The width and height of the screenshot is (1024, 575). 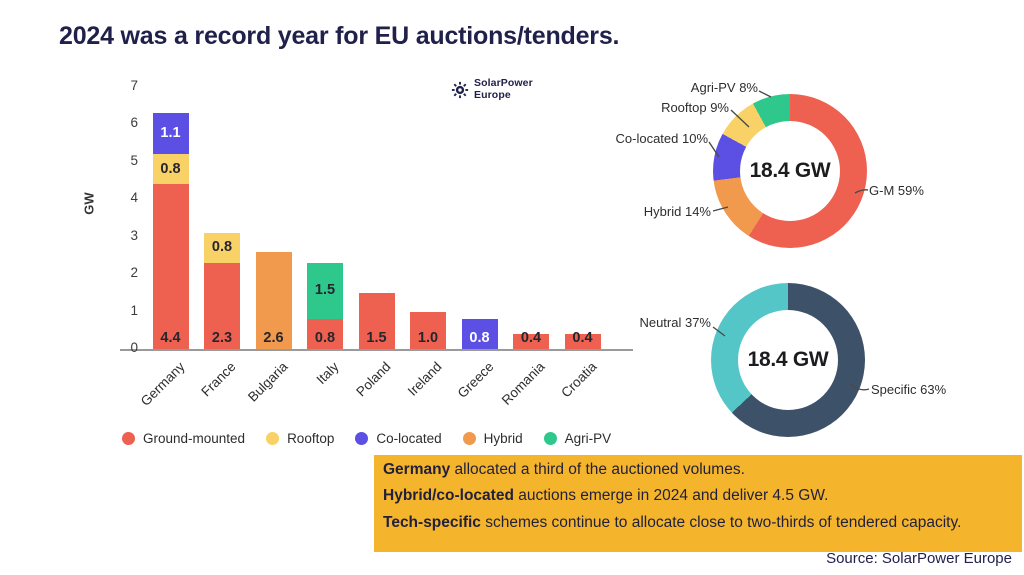 I want to click on bar-value-label: 1.1, so click(x=170, y=132).